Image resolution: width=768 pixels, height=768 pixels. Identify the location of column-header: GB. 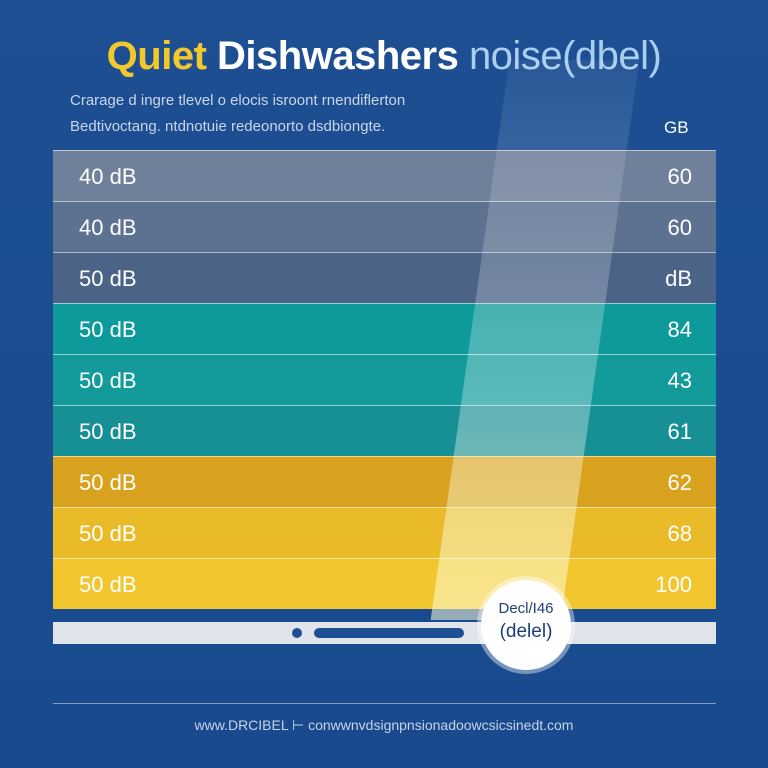
(676, 127).